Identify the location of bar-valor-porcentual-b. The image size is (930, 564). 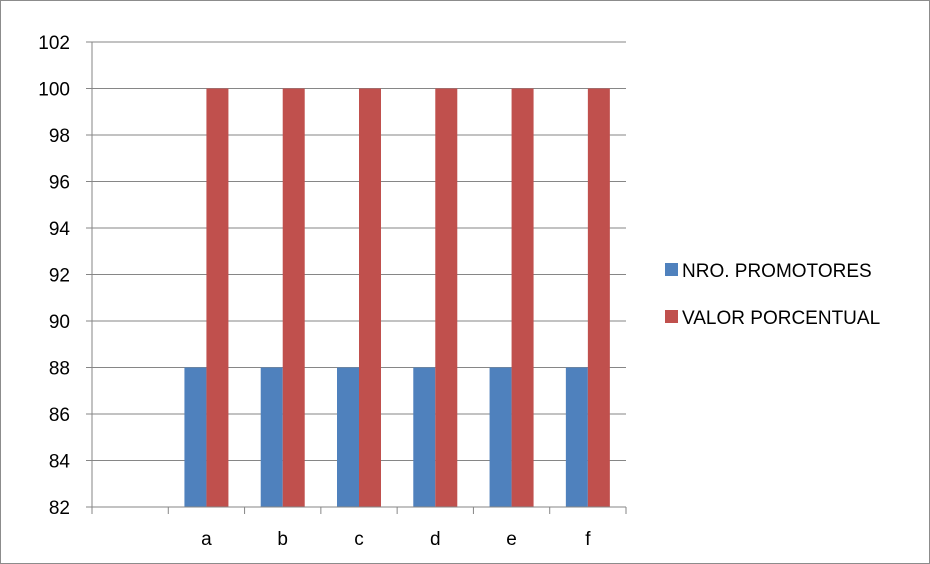
(293, 297).